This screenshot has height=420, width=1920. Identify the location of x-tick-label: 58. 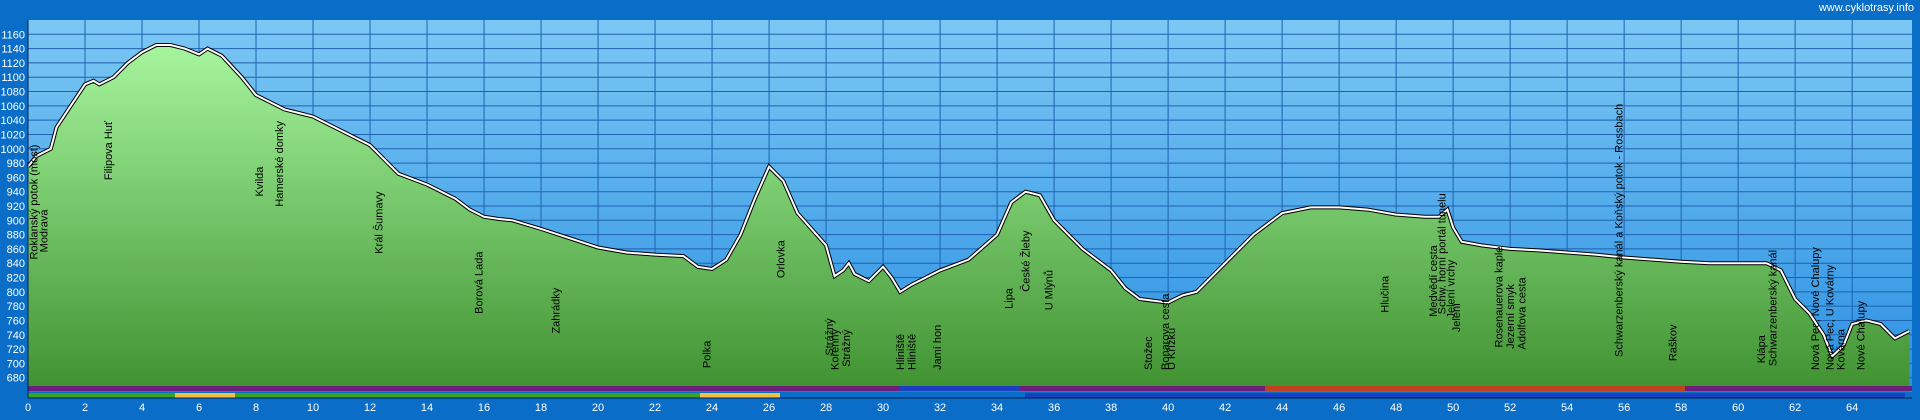
(1681, 408).